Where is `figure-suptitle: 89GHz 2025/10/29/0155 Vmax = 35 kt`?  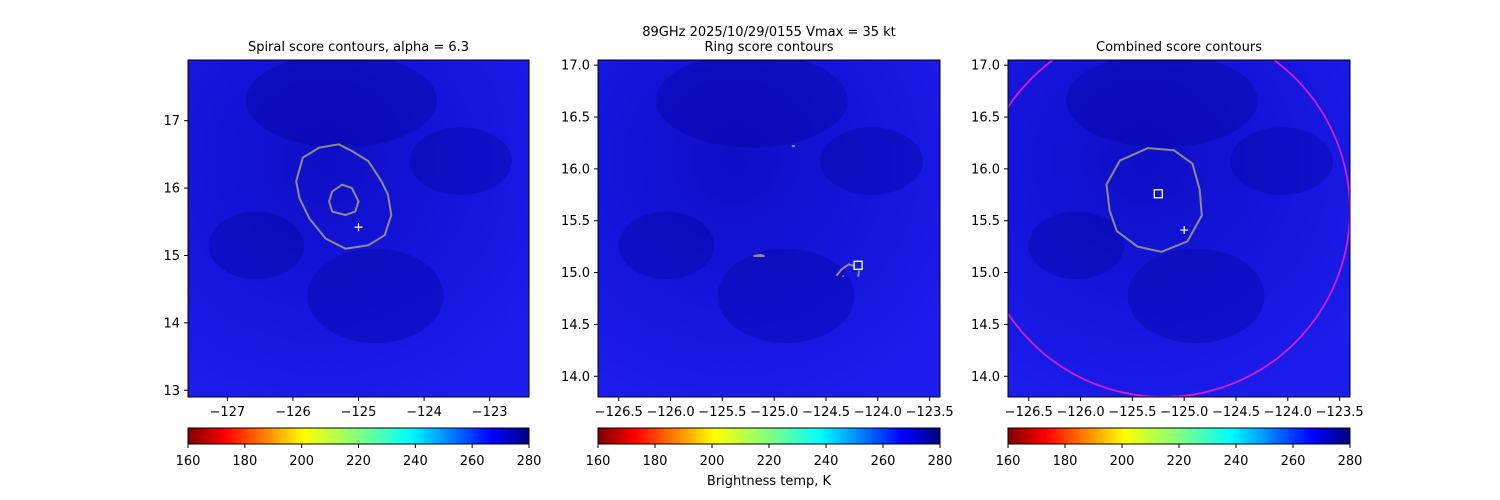
figure-suptitle: 89GHz 2025/10/29/0155 Vmax = 35 kt is located at coordinates (769, 32).